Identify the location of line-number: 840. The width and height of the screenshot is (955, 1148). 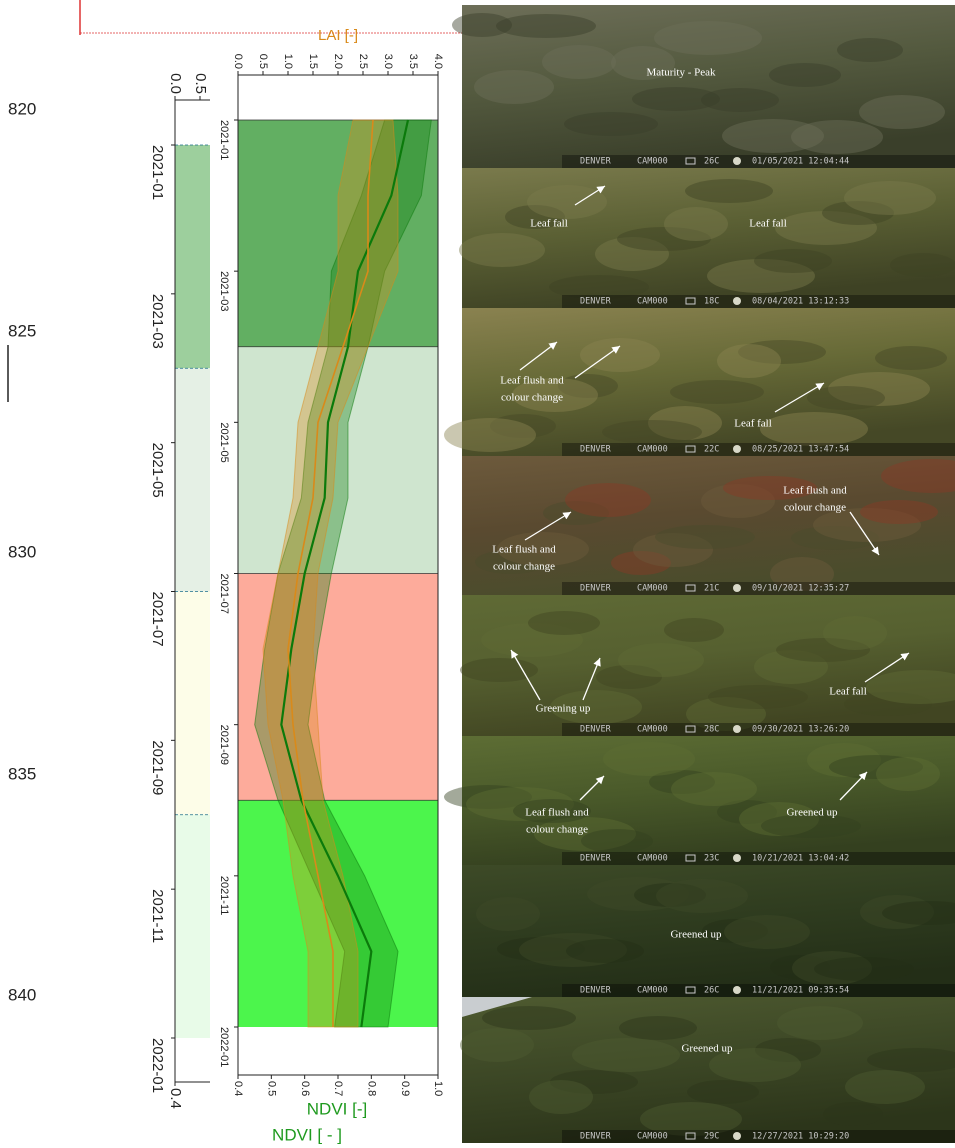
(22, 994).